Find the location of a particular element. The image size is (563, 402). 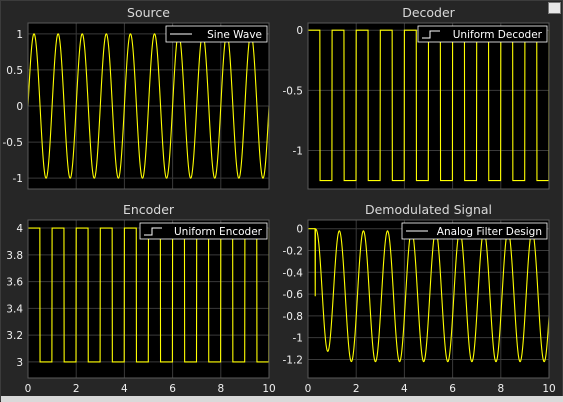

decoder-title: Decoder is located at coordinates (428, 12).